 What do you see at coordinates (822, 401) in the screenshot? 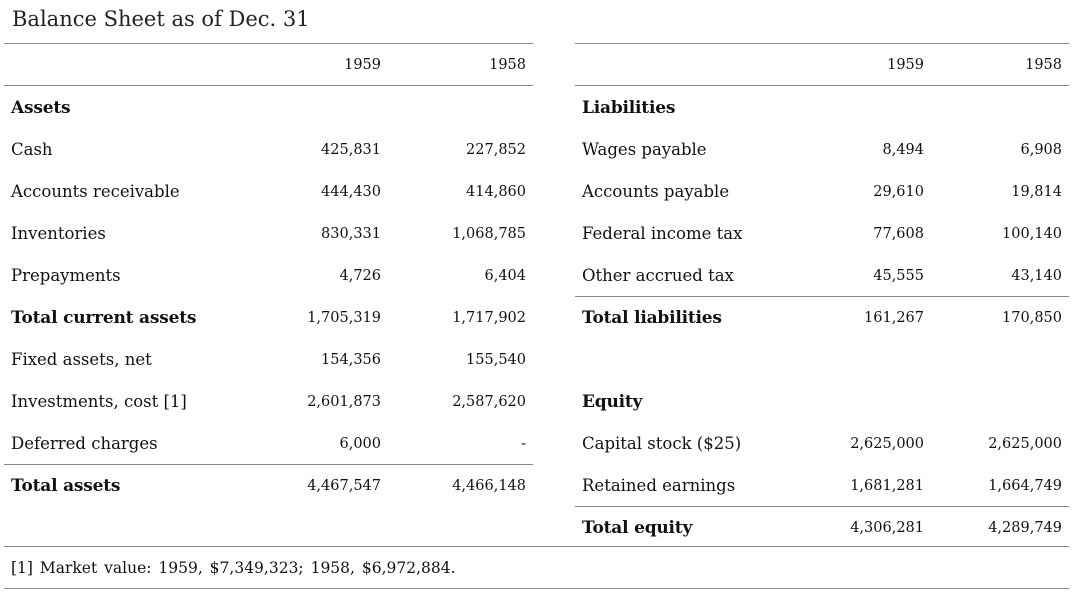
I see `equity-section-row: Equity` at bounding box center [822, 401].